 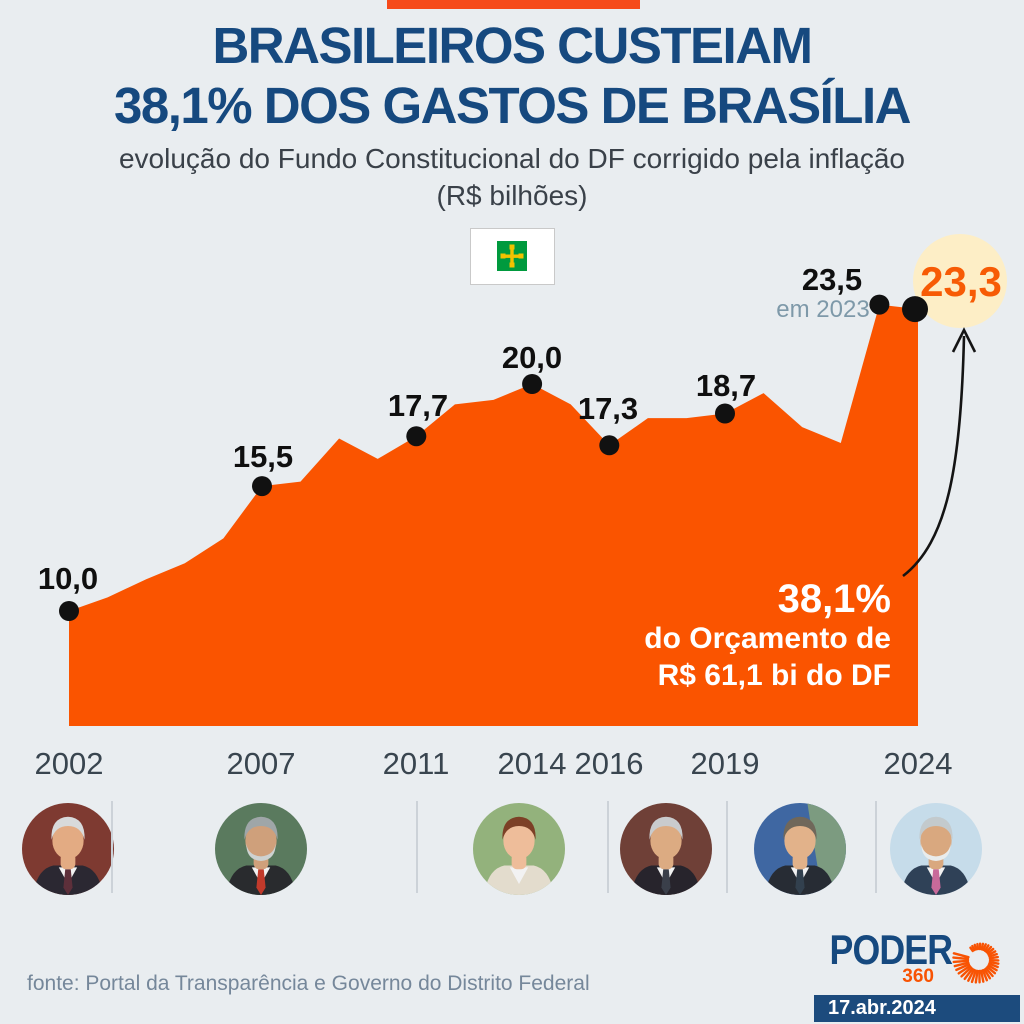 I want to click on value-label-2007: 15,5, so click(x=263, y=456).